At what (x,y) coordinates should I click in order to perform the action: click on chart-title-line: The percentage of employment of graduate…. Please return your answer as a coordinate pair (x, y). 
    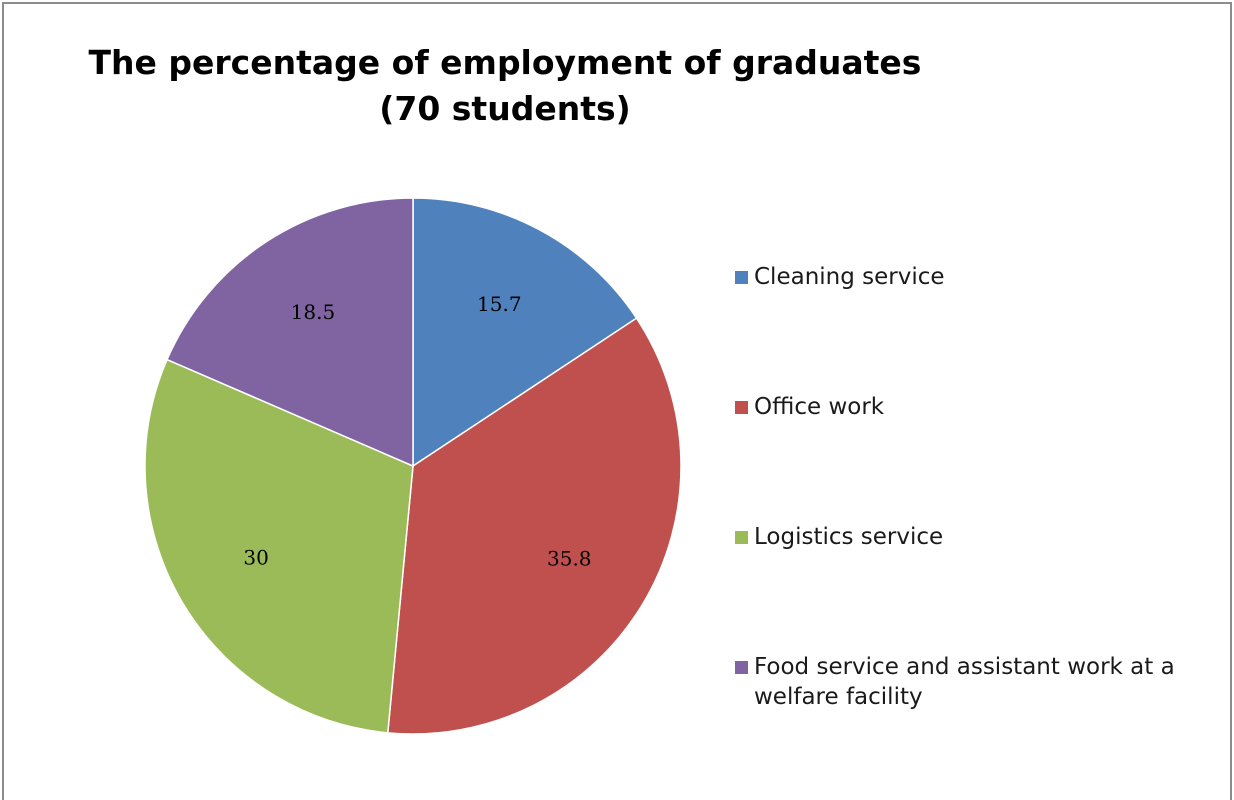
    Looking at the image, I should click on (505, 62).